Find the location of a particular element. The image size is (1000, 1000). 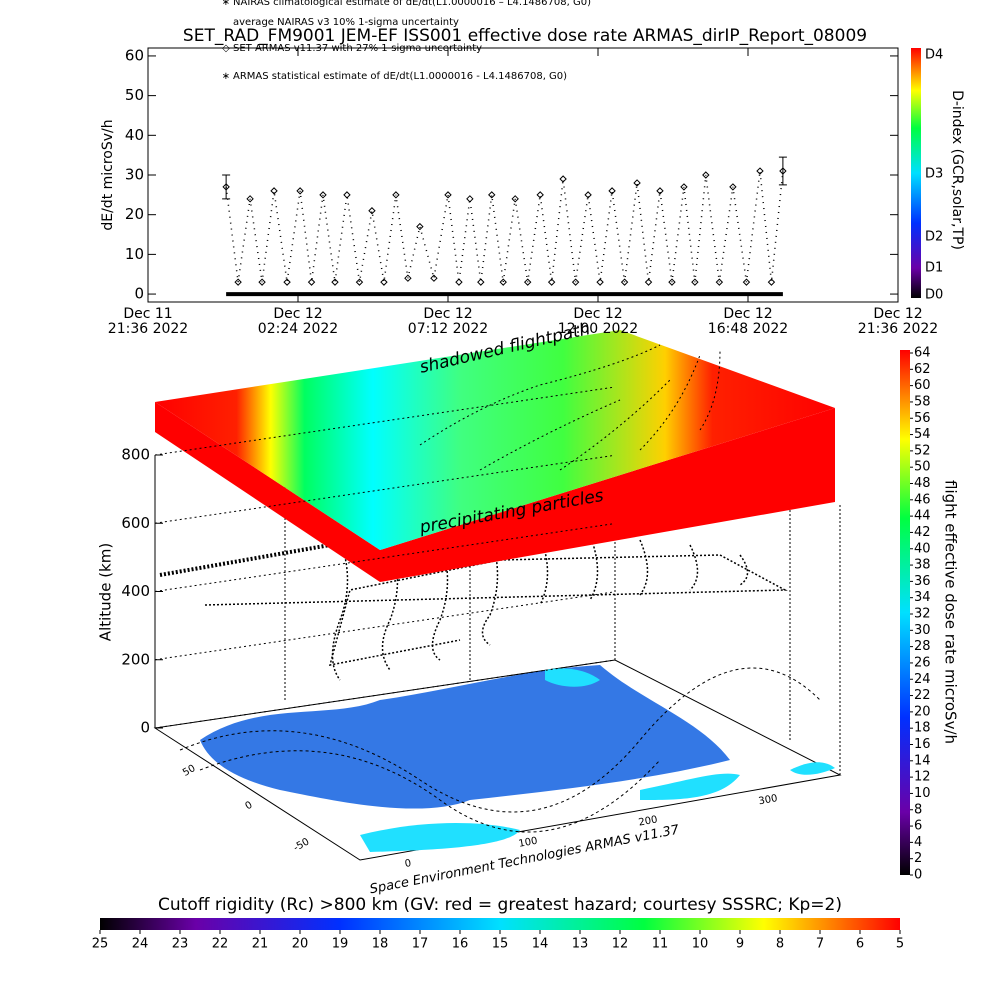

colorbar-tick-label: 48 is located at coordinates (922, 483).